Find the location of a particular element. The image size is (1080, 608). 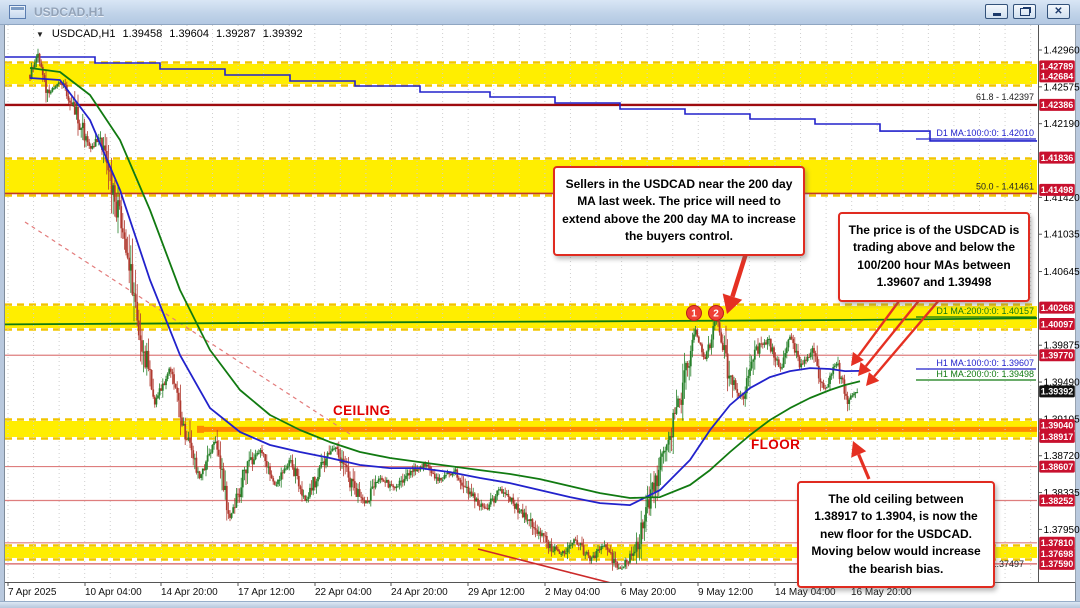

time-tick: 7 Apr 2025 is located at coordinates (32, 592).